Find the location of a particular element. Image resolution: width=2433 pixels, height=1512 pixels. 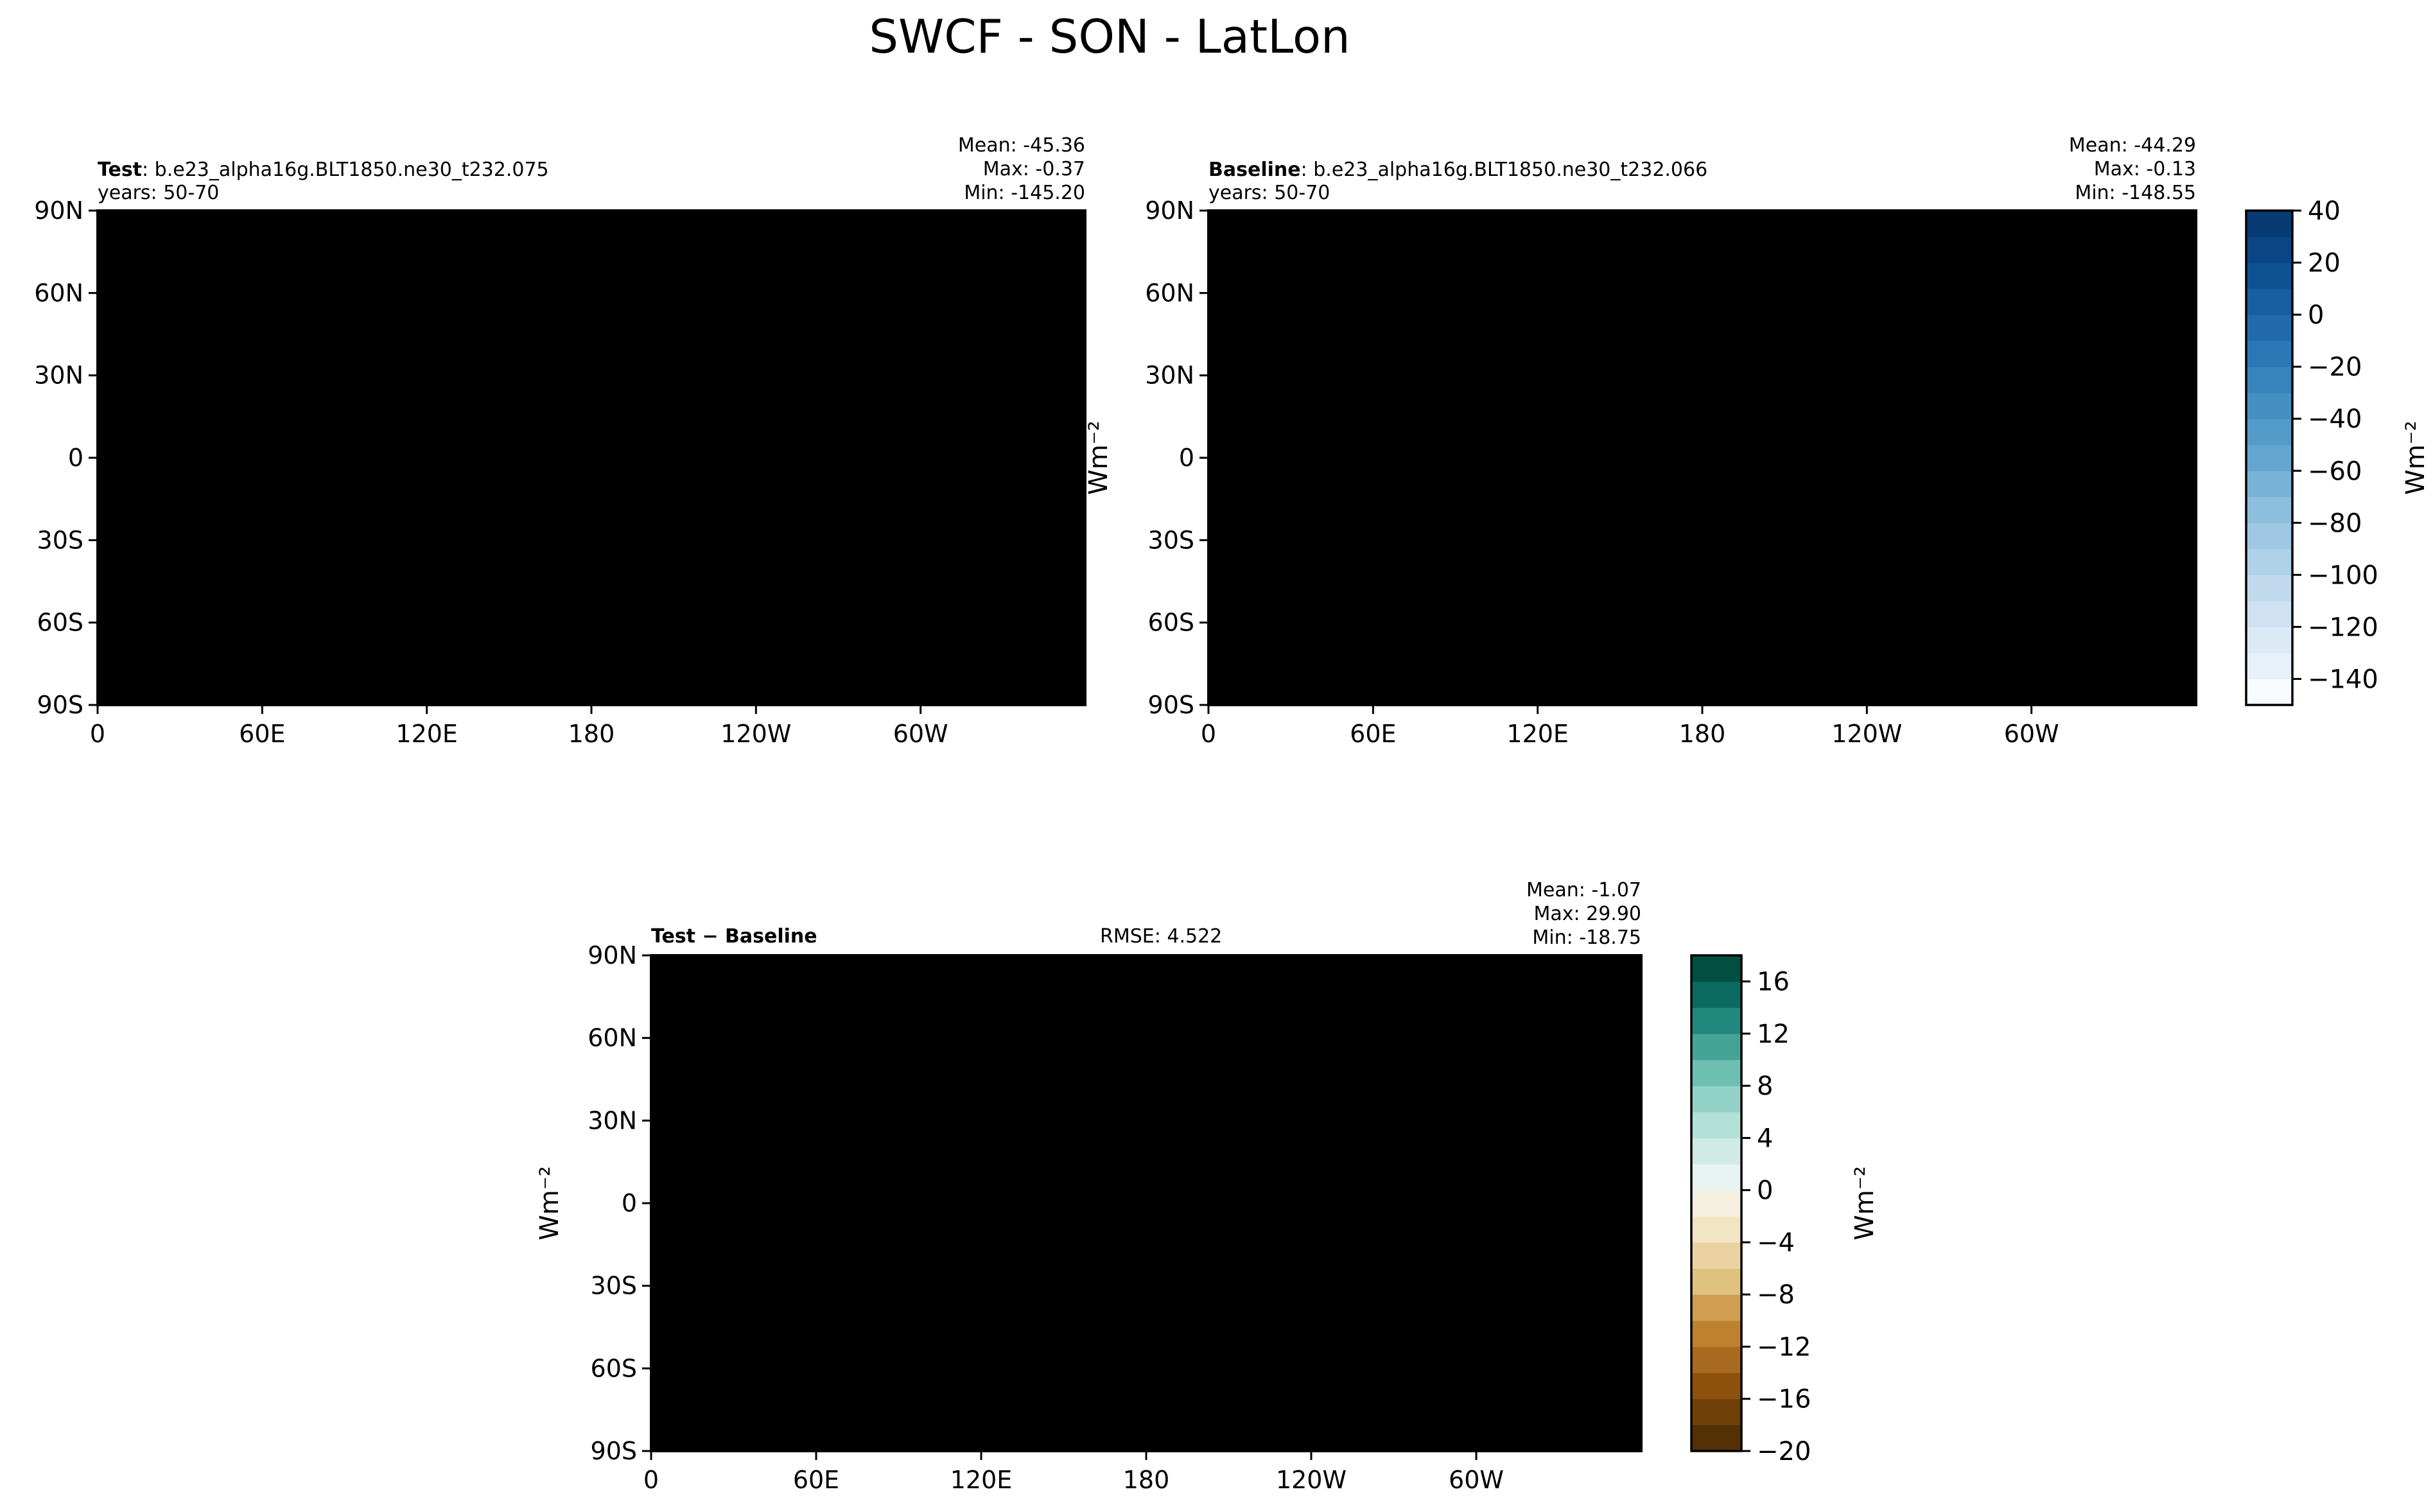

panel-label: Test − Baseline is located at coordinates (734, 936).